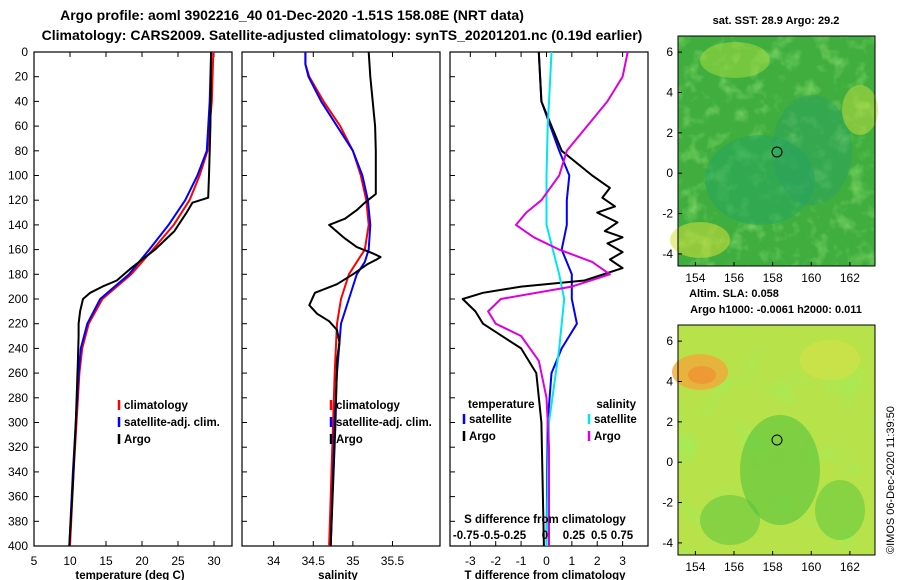  Describe the element at coordinates (18, 299) in the screenshot. I see `y-tick-label: 200` at that location.